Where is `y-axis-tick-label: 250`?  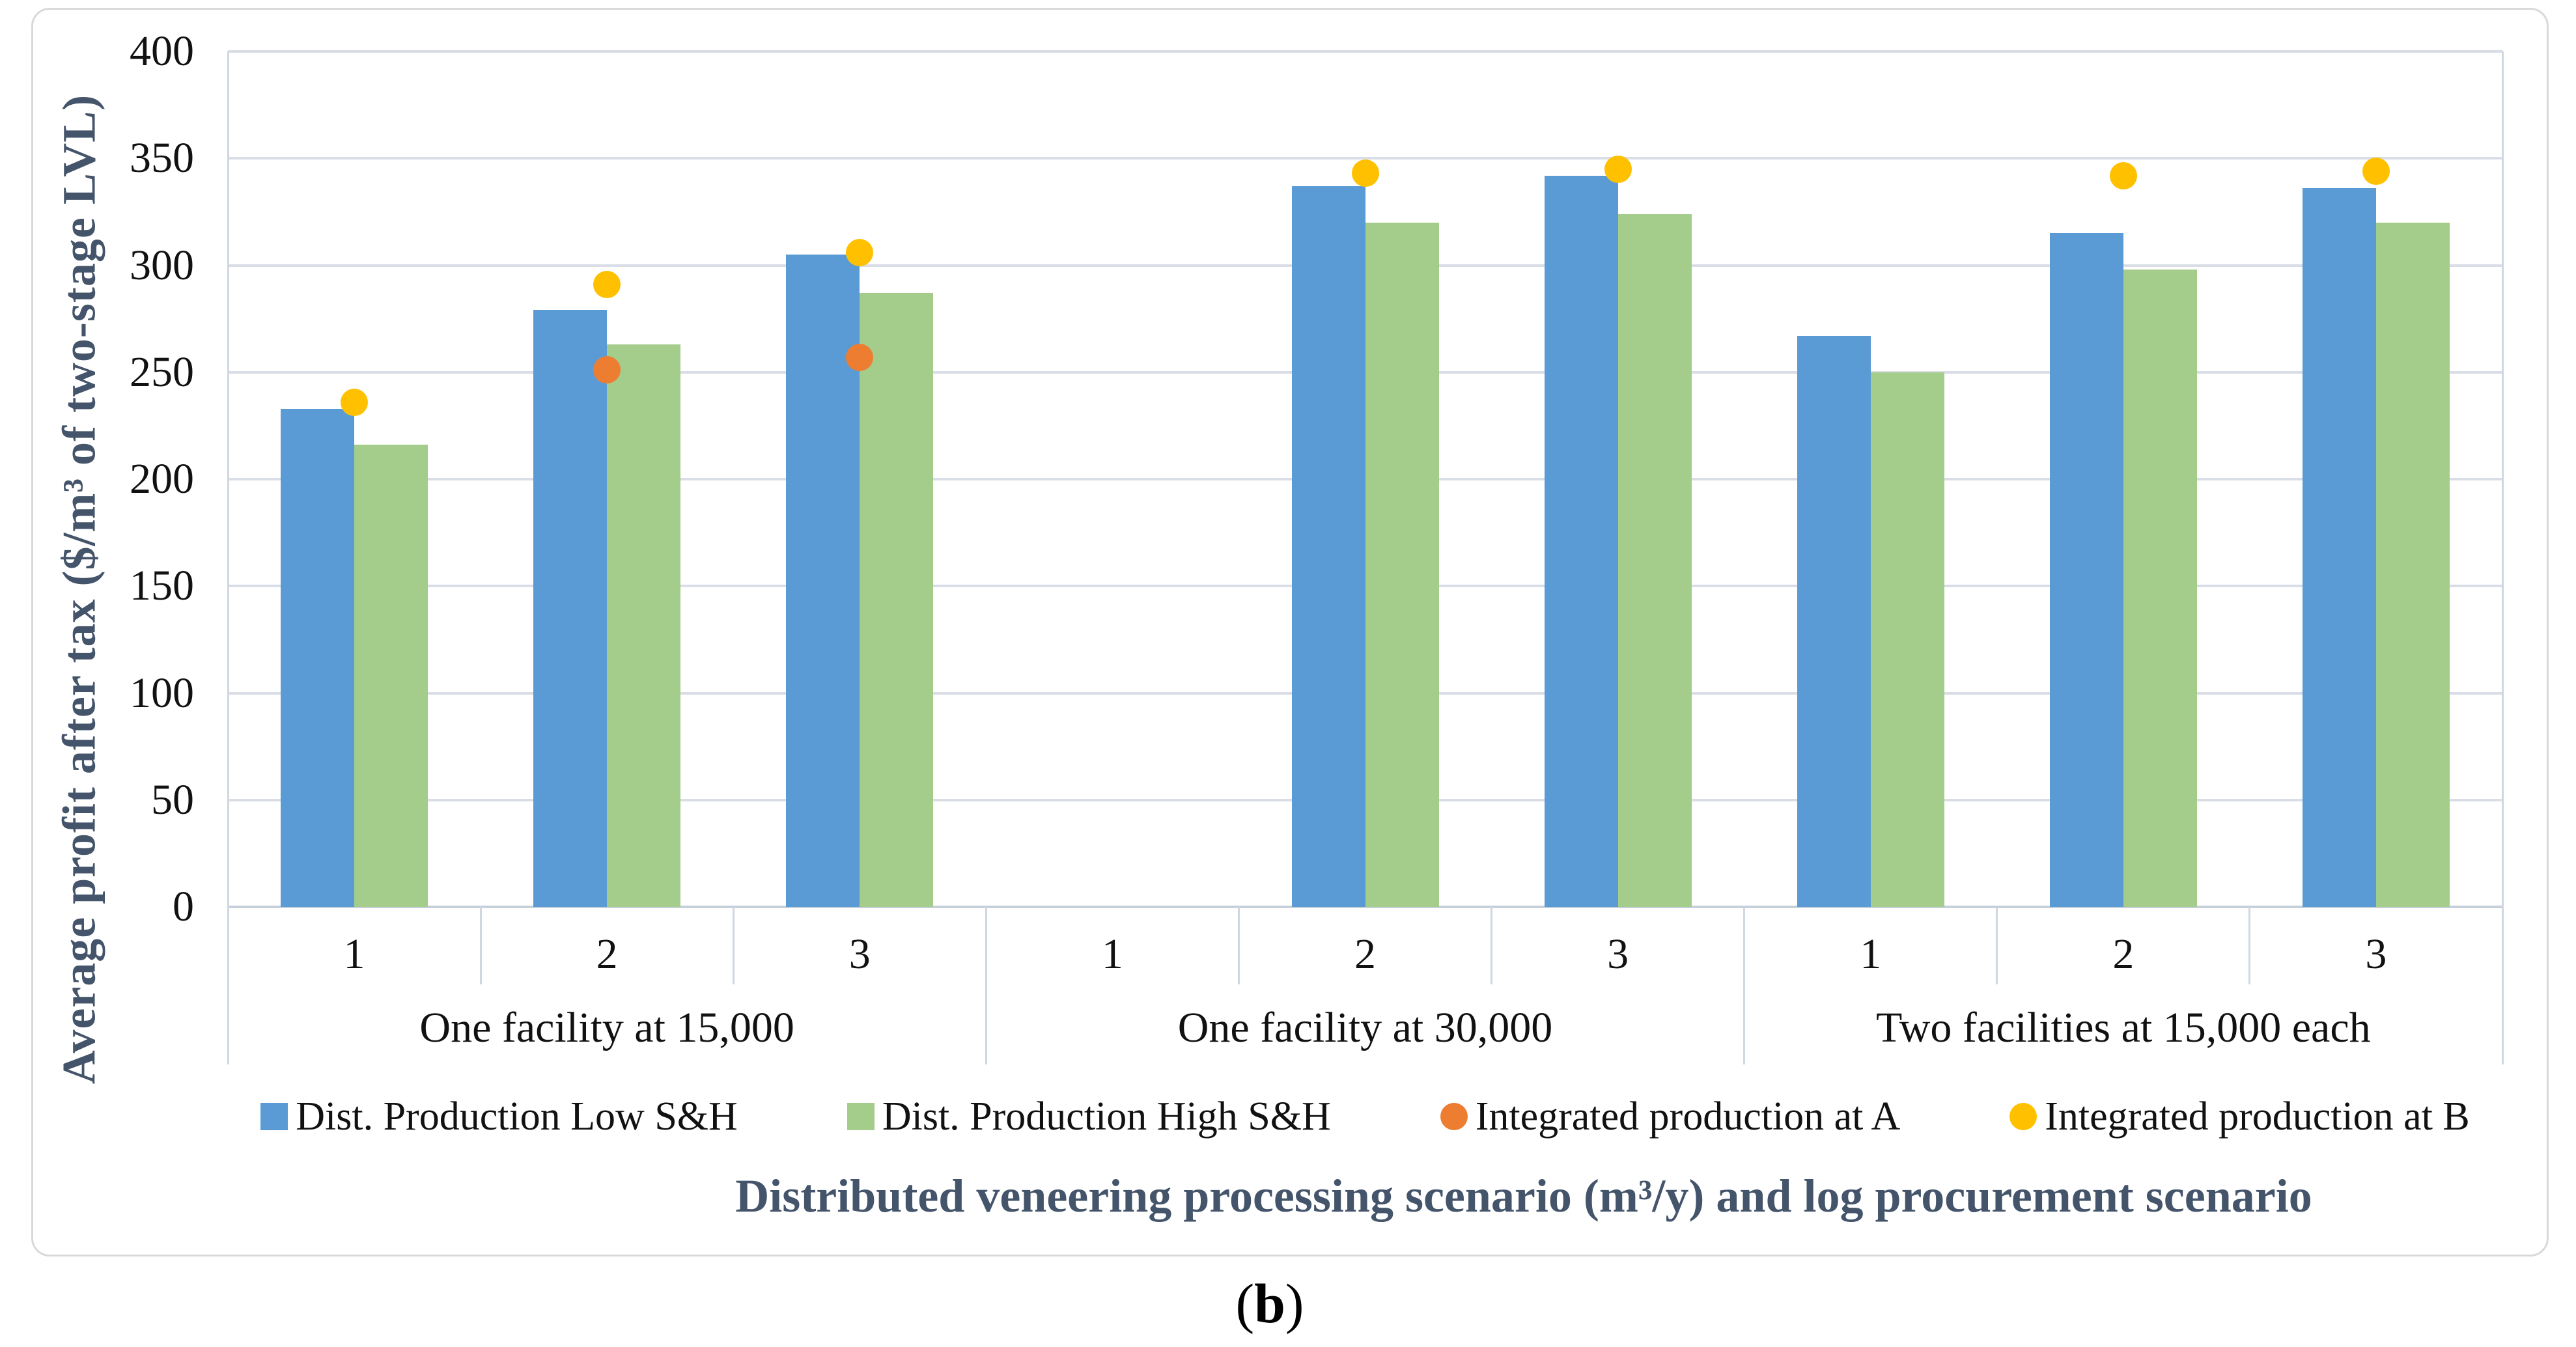 y-axis-tick-label: 250 is located at coordinates (162, 372).